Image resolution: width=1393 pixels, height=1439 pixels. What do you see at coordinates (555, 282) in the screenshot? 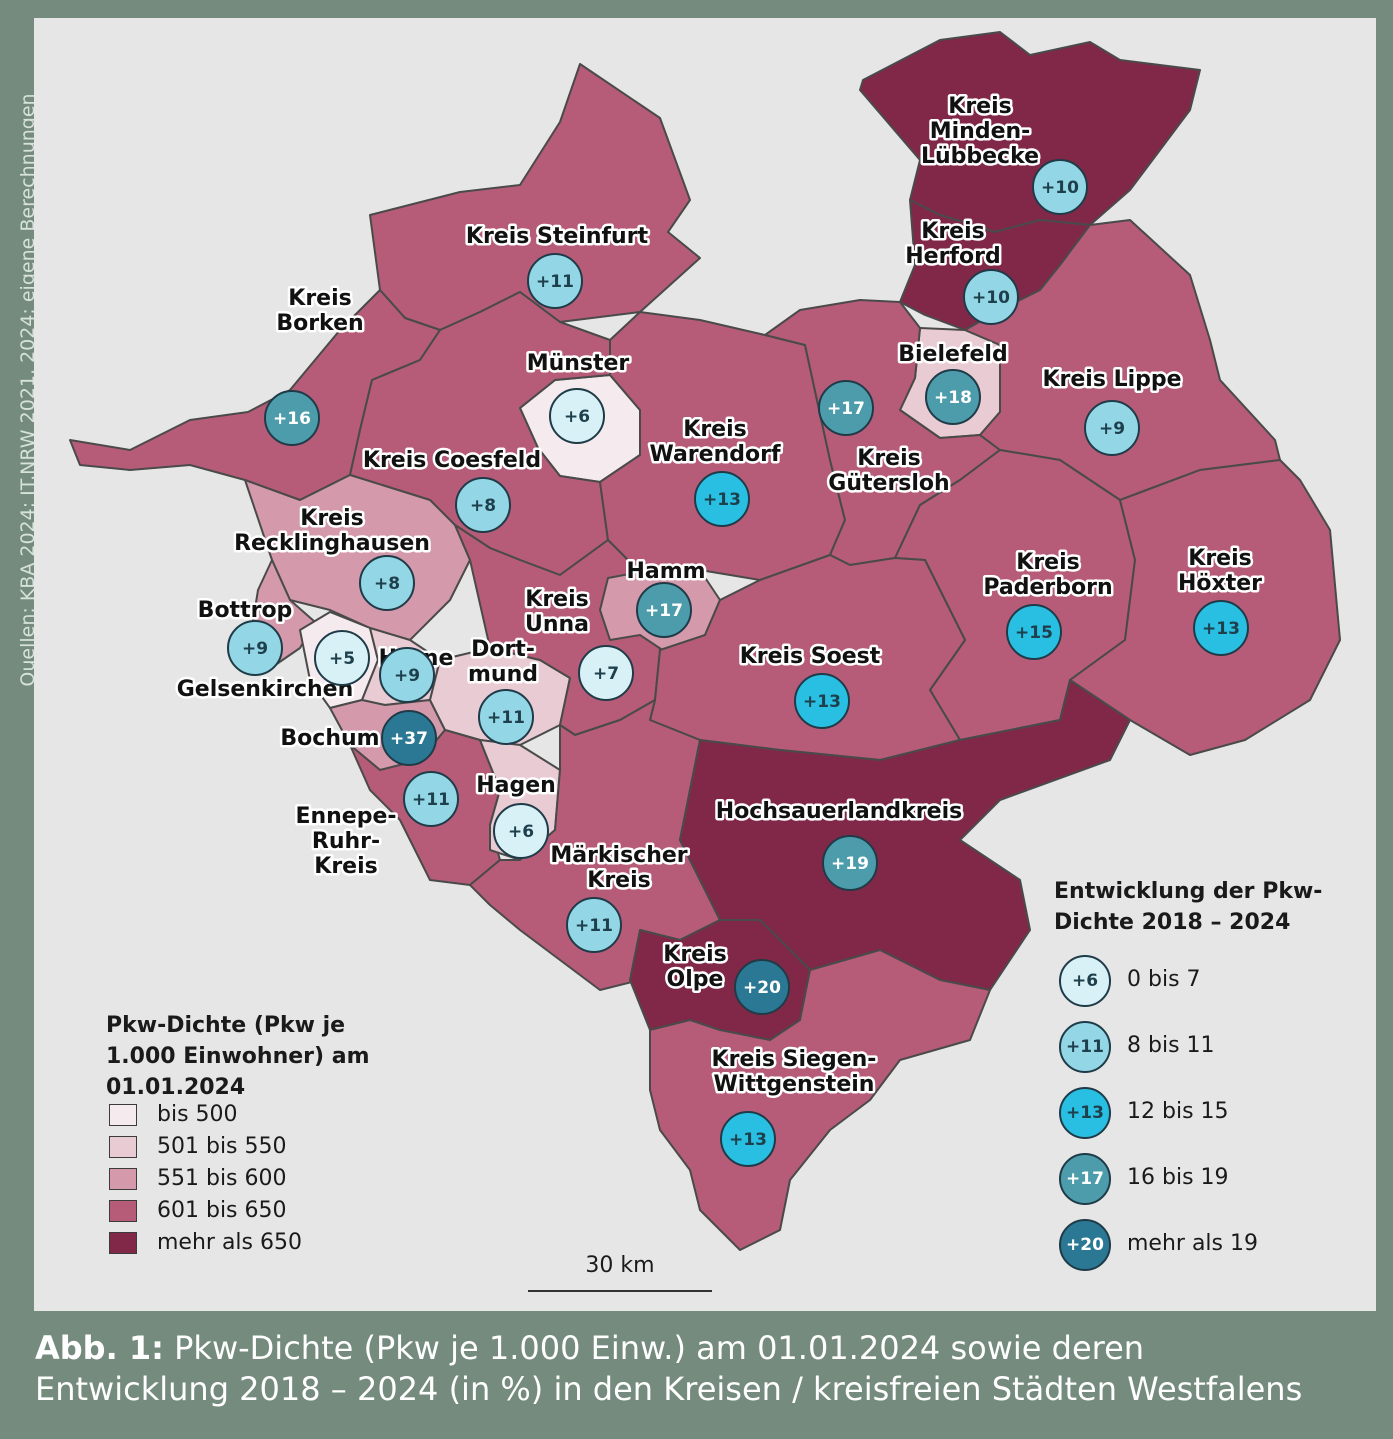
I see `change-value-steinfurt: +11` at bounding box center [555, 282].